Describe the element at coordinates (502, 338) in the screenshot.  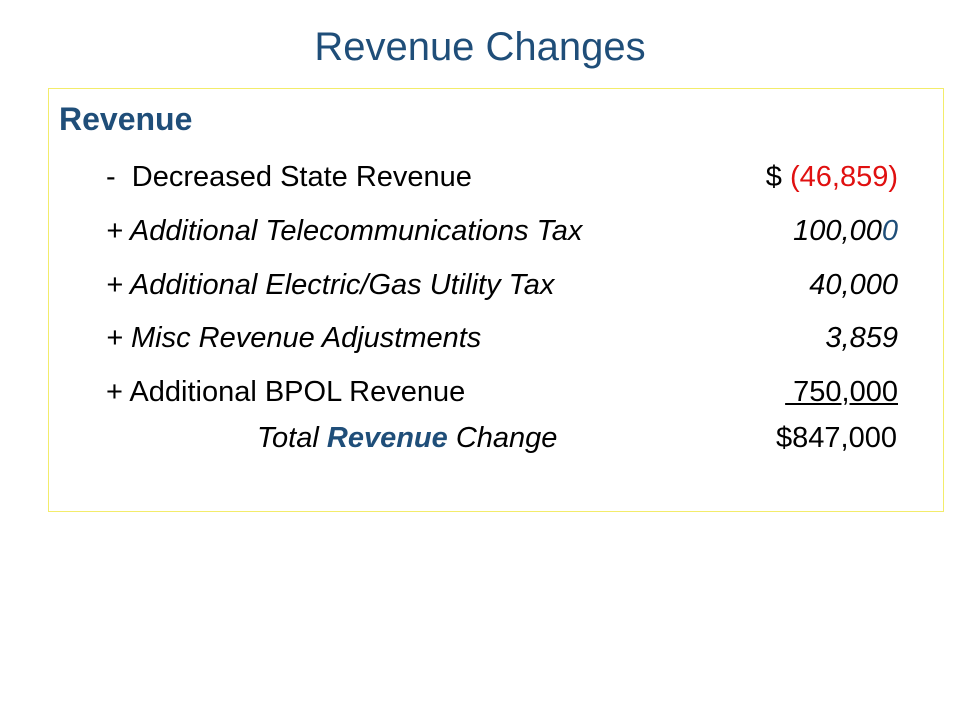
I see `line-item-misc-revenue-adjustments: + Misc Revenue Adjustments 3,859` at that location.